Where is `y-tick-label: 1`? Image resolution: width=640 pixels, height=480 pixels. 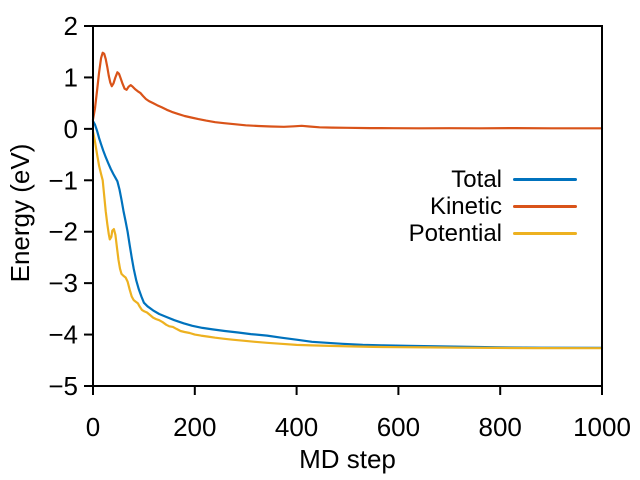
y-tick-label: 1 is located at coordinates (71, 77).